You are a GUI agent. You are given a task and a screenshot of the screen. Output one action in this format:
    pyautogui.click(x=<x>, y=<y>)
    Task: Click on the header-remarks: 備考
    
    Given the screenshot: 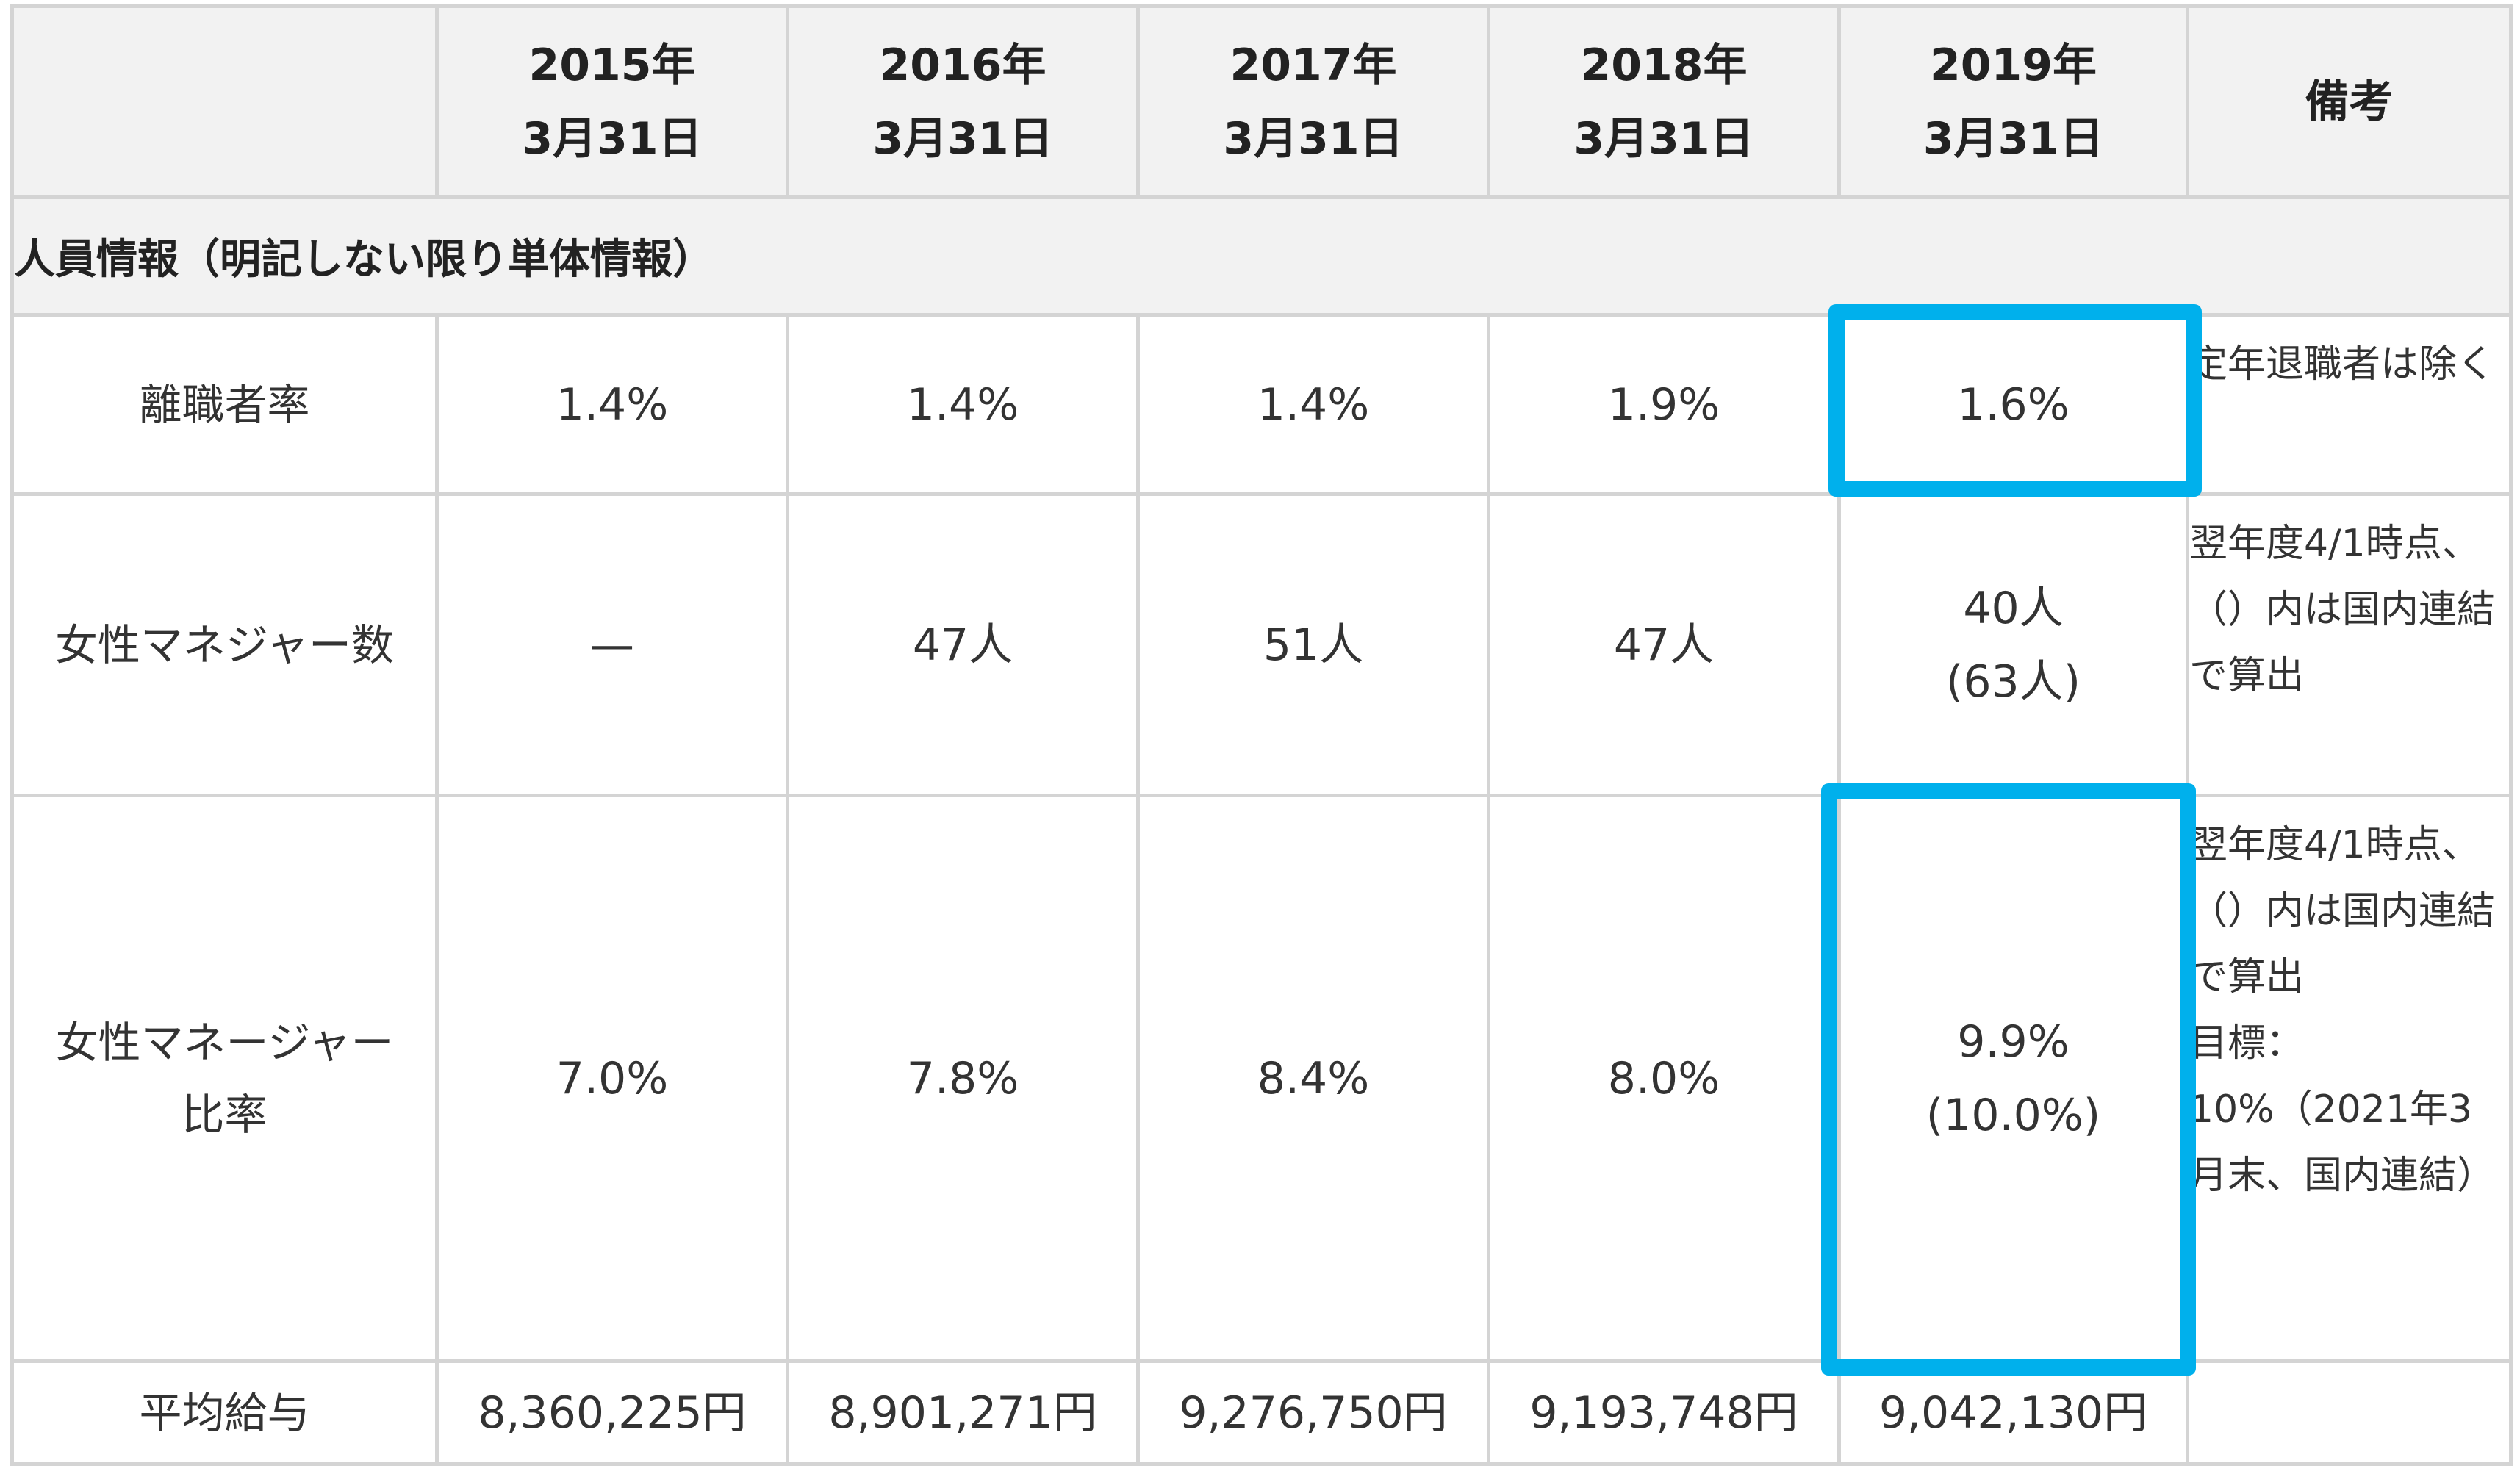 What is the action you would take?
    pyautogui.click(x=2349, y=101)
    